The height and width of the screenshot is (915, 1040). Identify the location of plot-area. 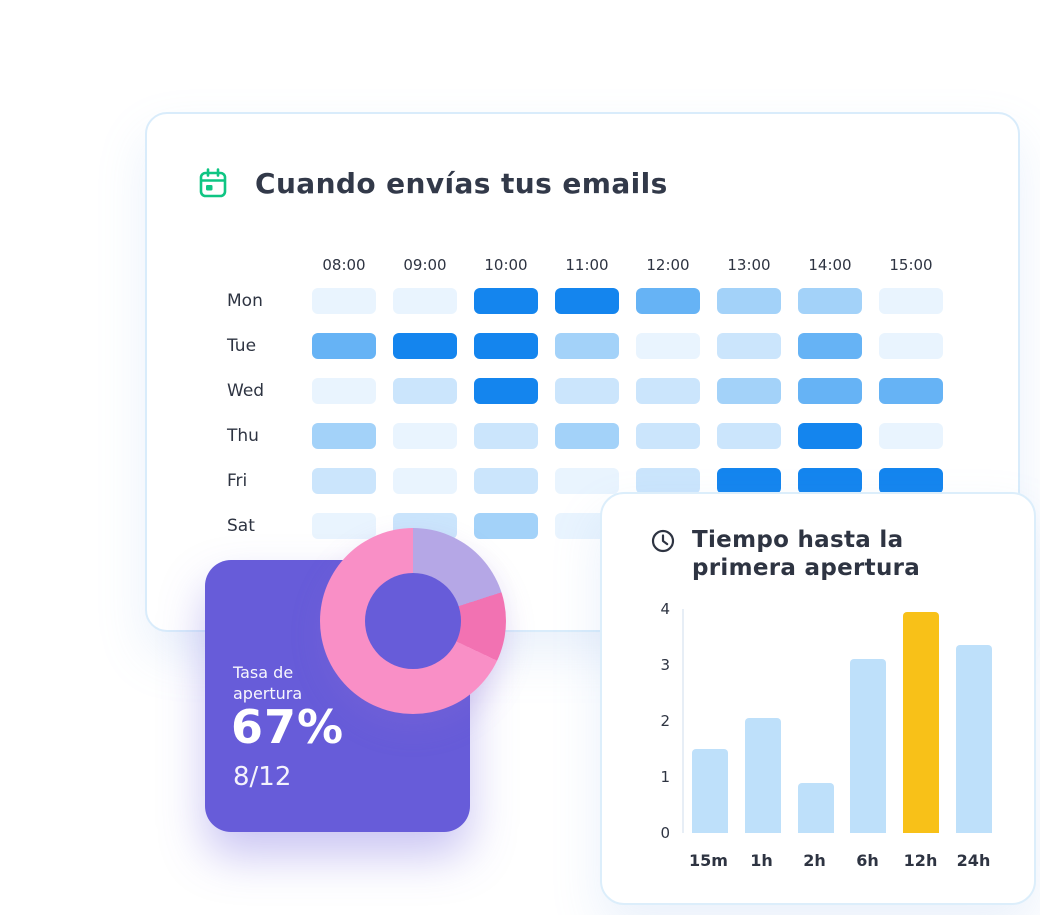
(841, 721).